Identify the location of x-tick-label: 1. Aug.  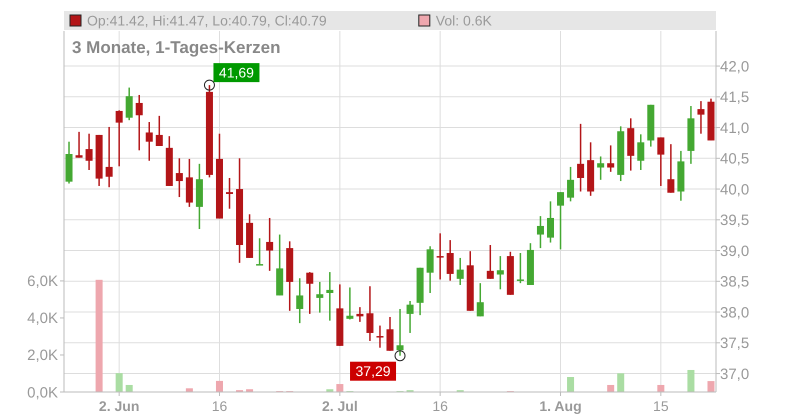
(560, 406).